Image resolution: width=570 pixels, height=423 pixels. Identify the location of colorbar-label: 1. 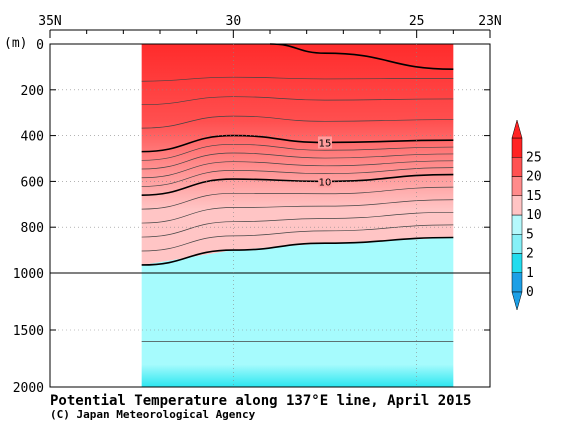
(530, 273).